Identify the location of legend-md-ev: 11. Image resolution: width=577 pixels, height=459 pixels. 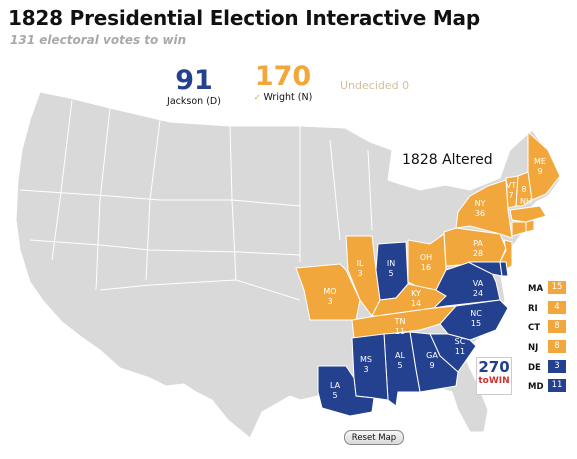
(557, 385).